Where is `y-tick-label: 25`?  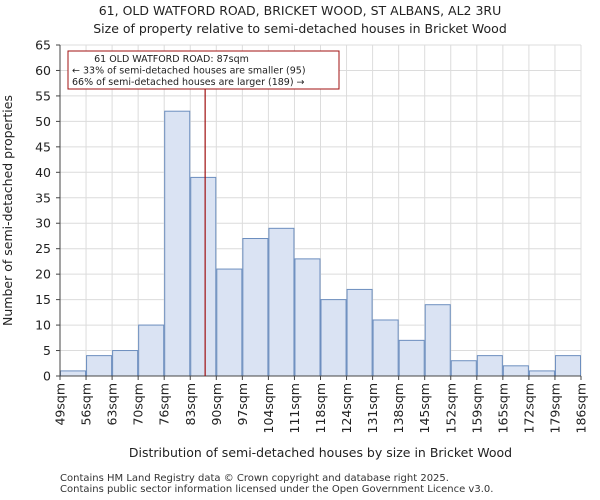
y-tick-label: 25 is located at coordinates (43, 248).